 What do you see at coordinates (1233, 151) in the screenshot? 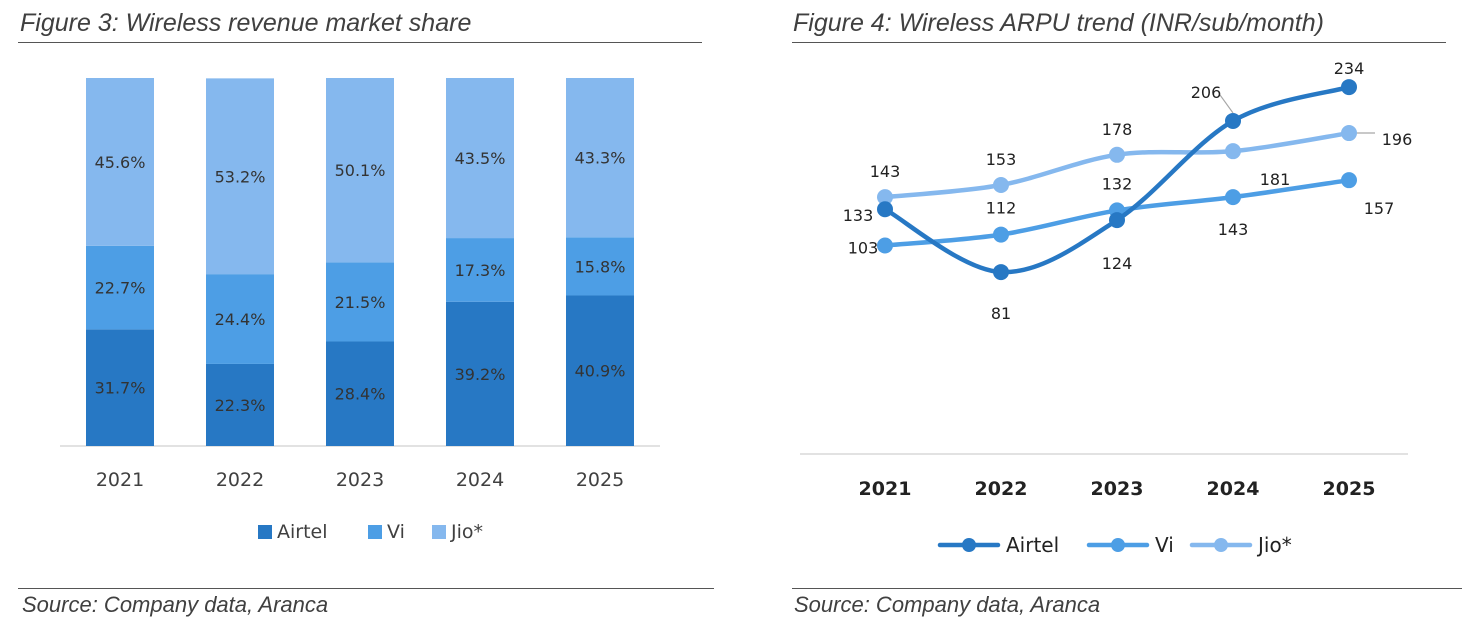
I see `point-jio-2024` at bounding box center [1233, 151].